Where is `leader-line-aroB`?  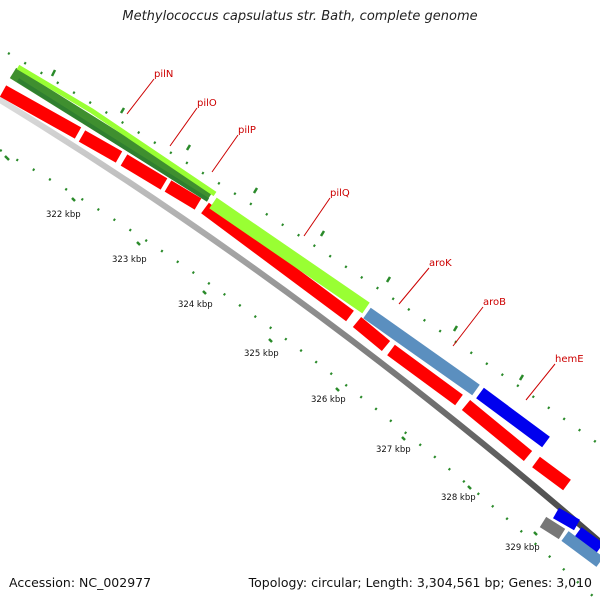
leader-line-aroB is located at coordinates (468, 326).